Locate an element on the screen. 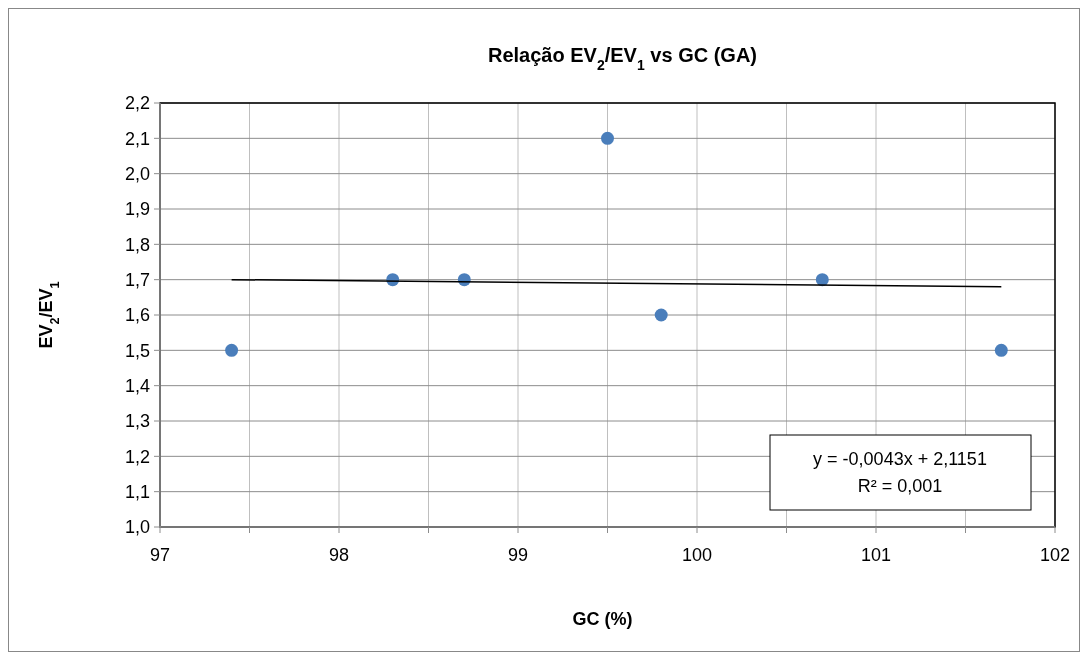 The width and height of the screenshot is (1088, 660). y-tick-label: 1,5 is located at coordinates (137, 350).